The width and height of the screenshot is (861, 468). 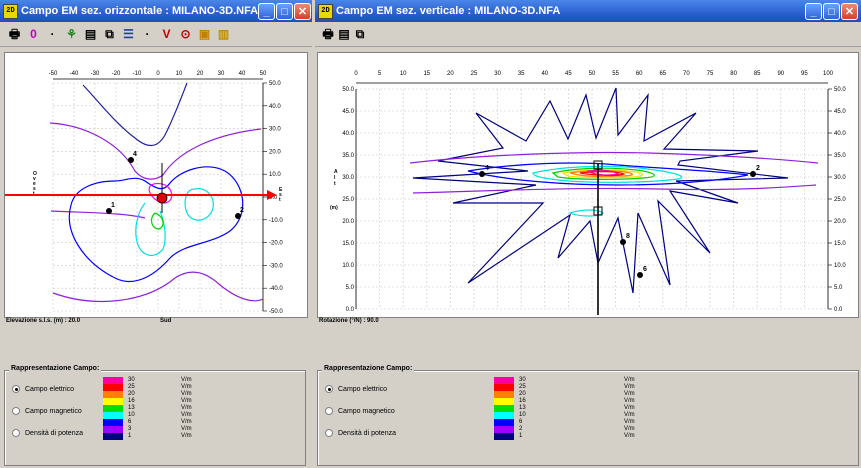 I want to click on y-tick-label: -20.0, so click(x=276, y=244).